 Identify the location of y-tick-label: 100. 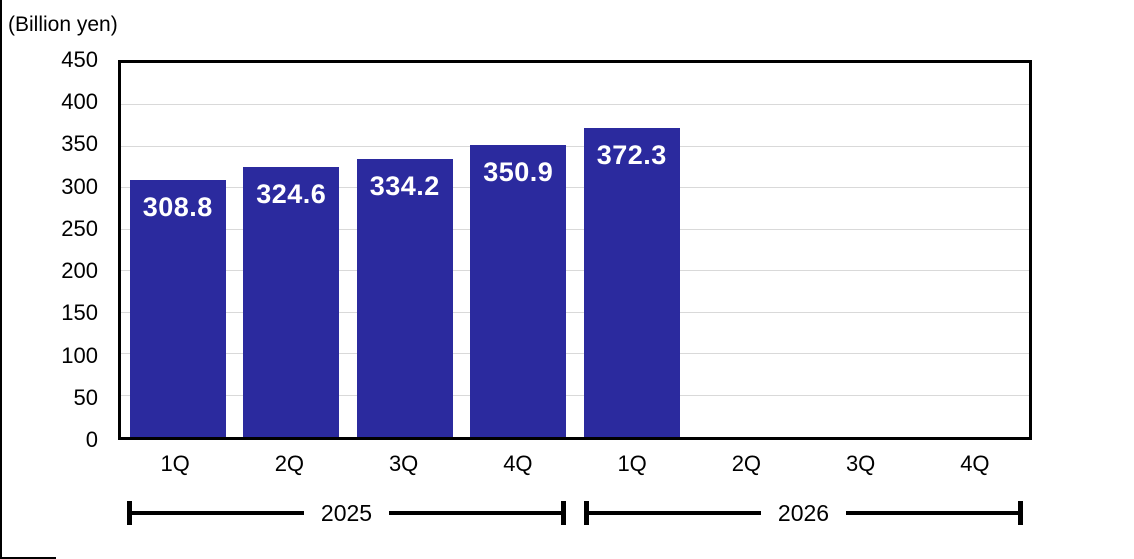
(79, 355).